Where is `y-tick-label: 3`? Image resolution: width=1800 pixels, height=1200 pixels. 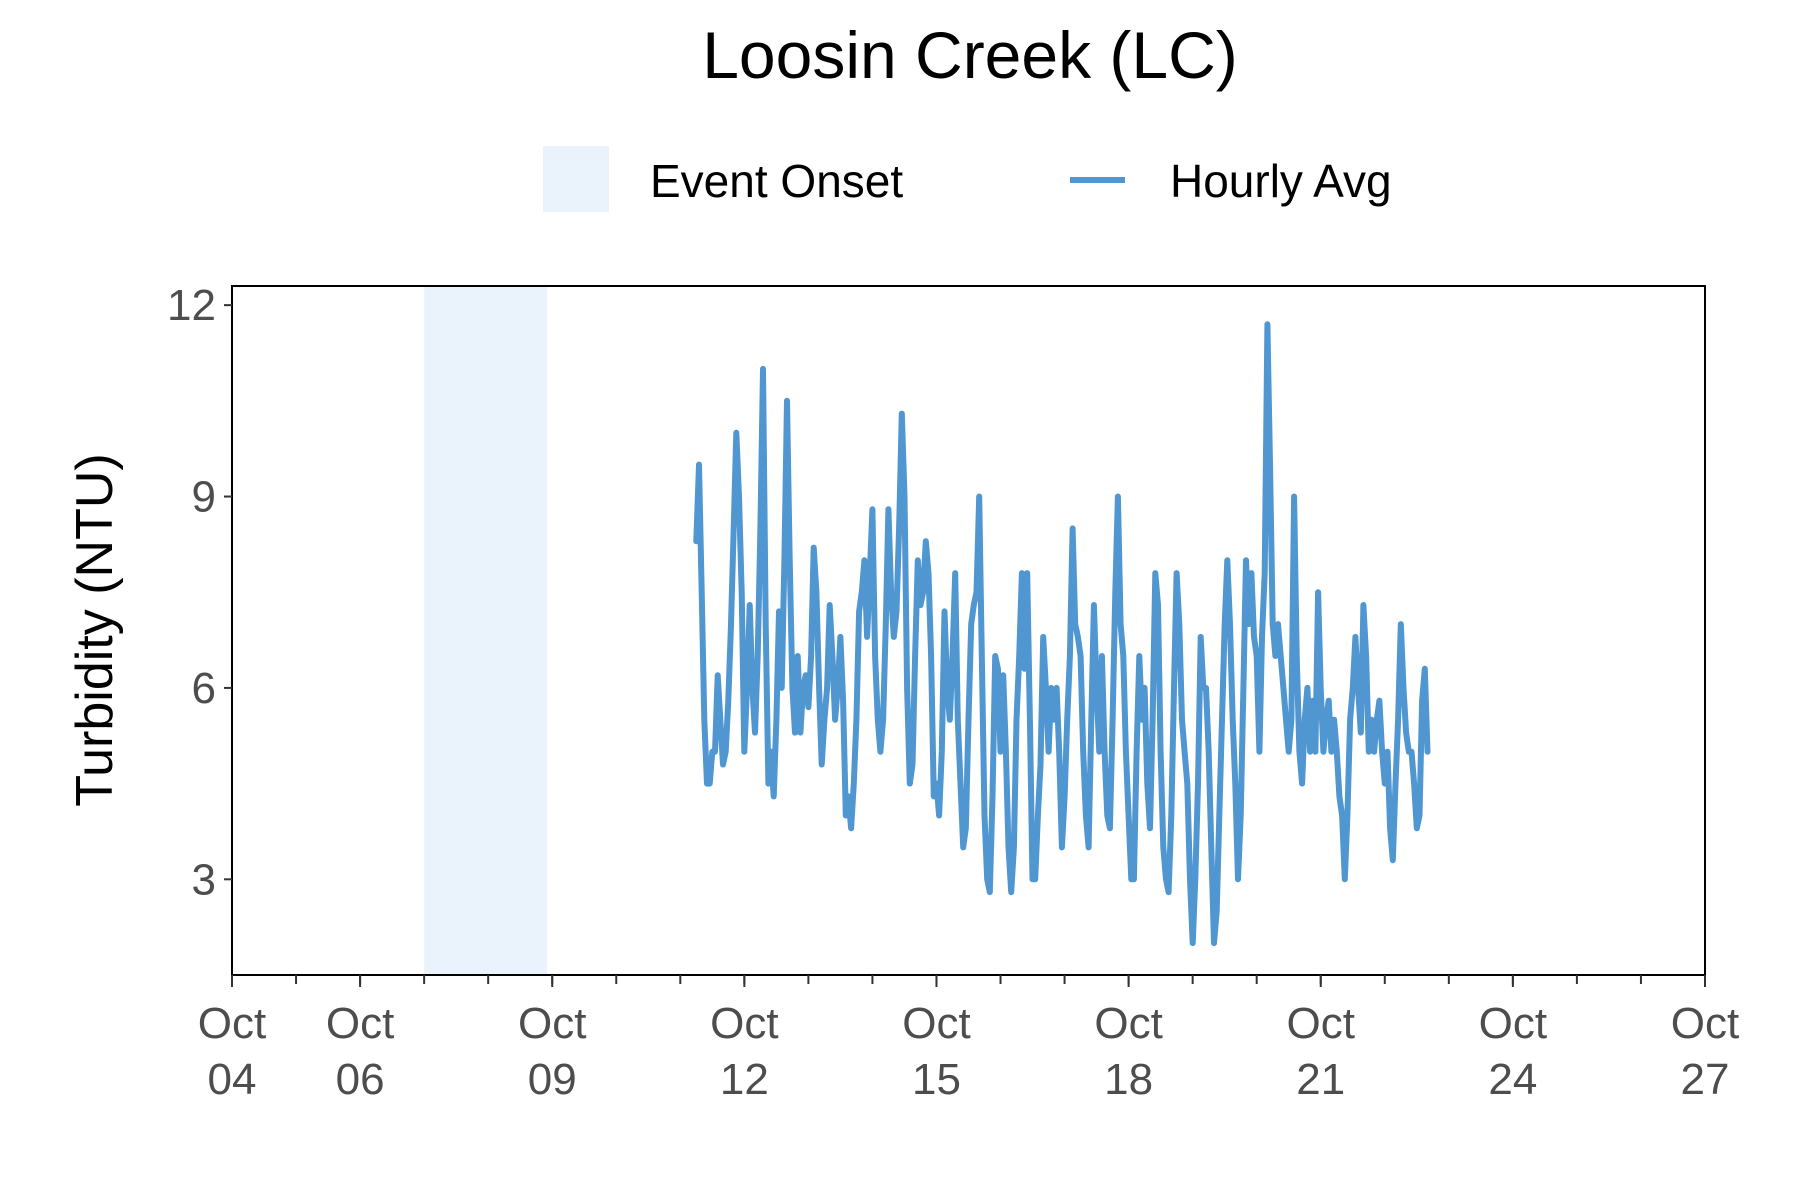
y-tick-label: 3 is located at coordinates (204, 879).